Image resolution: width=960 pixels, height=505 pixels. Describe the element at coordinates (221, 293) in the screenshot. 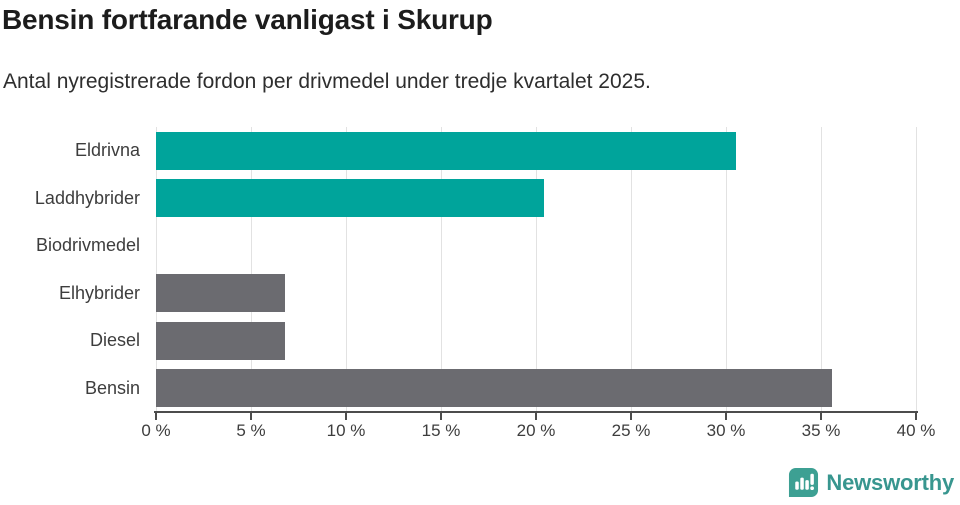

I see `bar-elhybrider` at that location.